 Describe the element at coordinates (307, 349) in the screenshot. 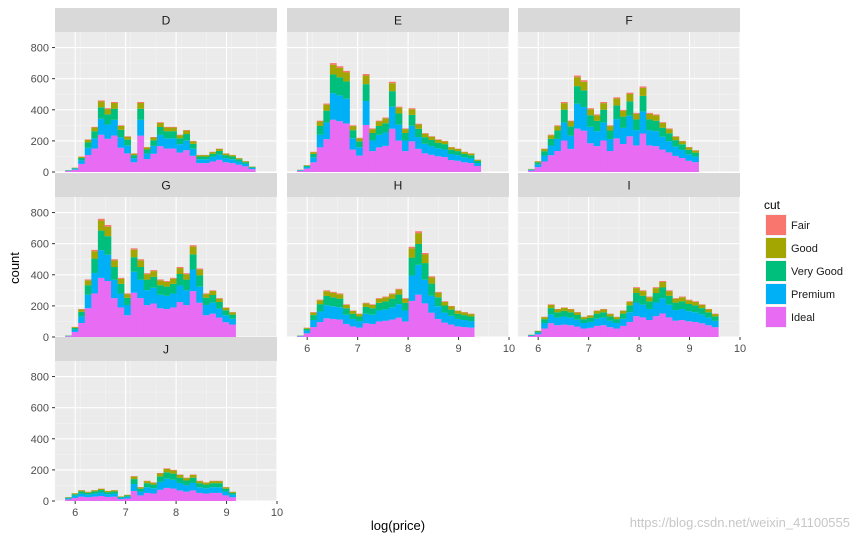

I see `x-tick-label: 6` at that location.